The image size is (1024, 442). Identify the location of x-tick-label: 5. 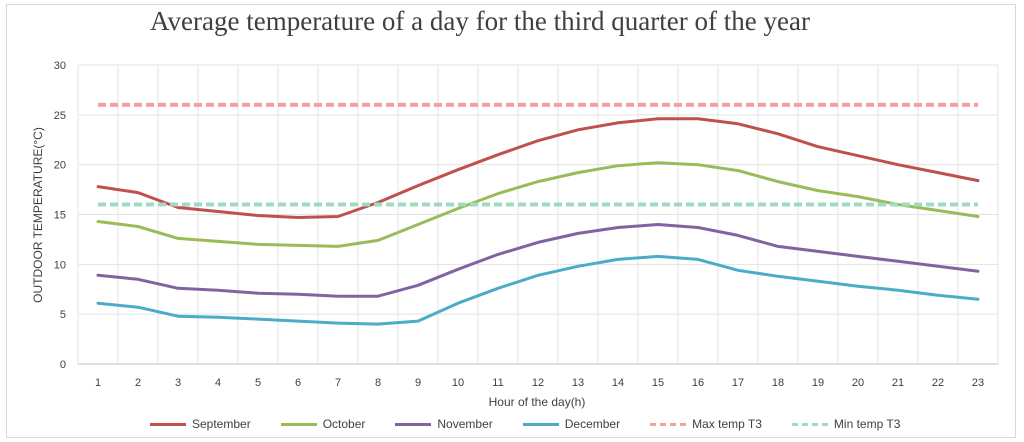
(258, 383).